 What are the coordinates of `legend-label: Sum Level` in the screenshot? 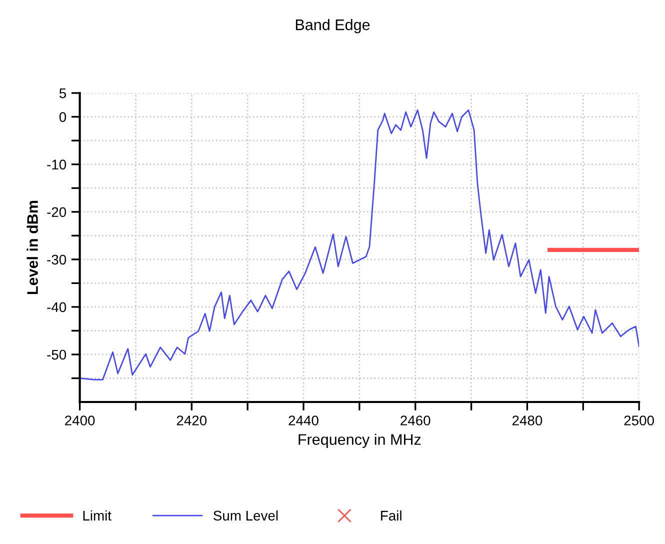 It's located at (246, 515).